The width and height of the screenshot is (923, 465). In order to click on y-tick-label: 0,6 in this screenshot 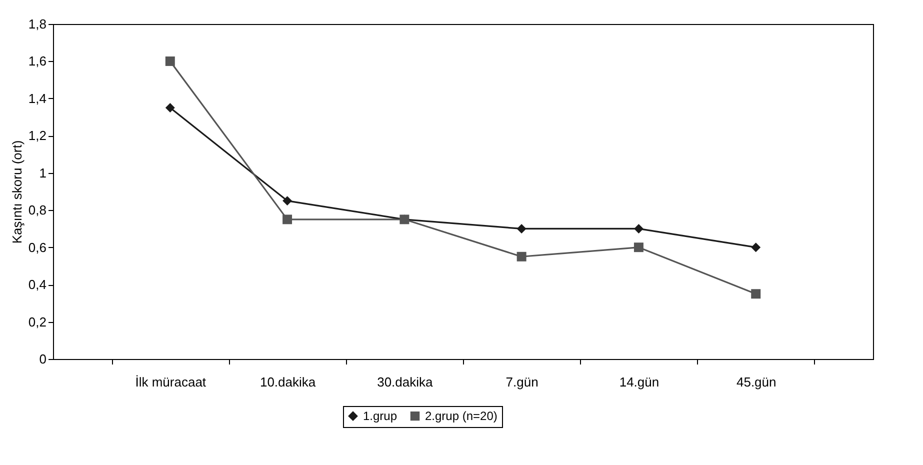, I will do `click(37, 247)`.